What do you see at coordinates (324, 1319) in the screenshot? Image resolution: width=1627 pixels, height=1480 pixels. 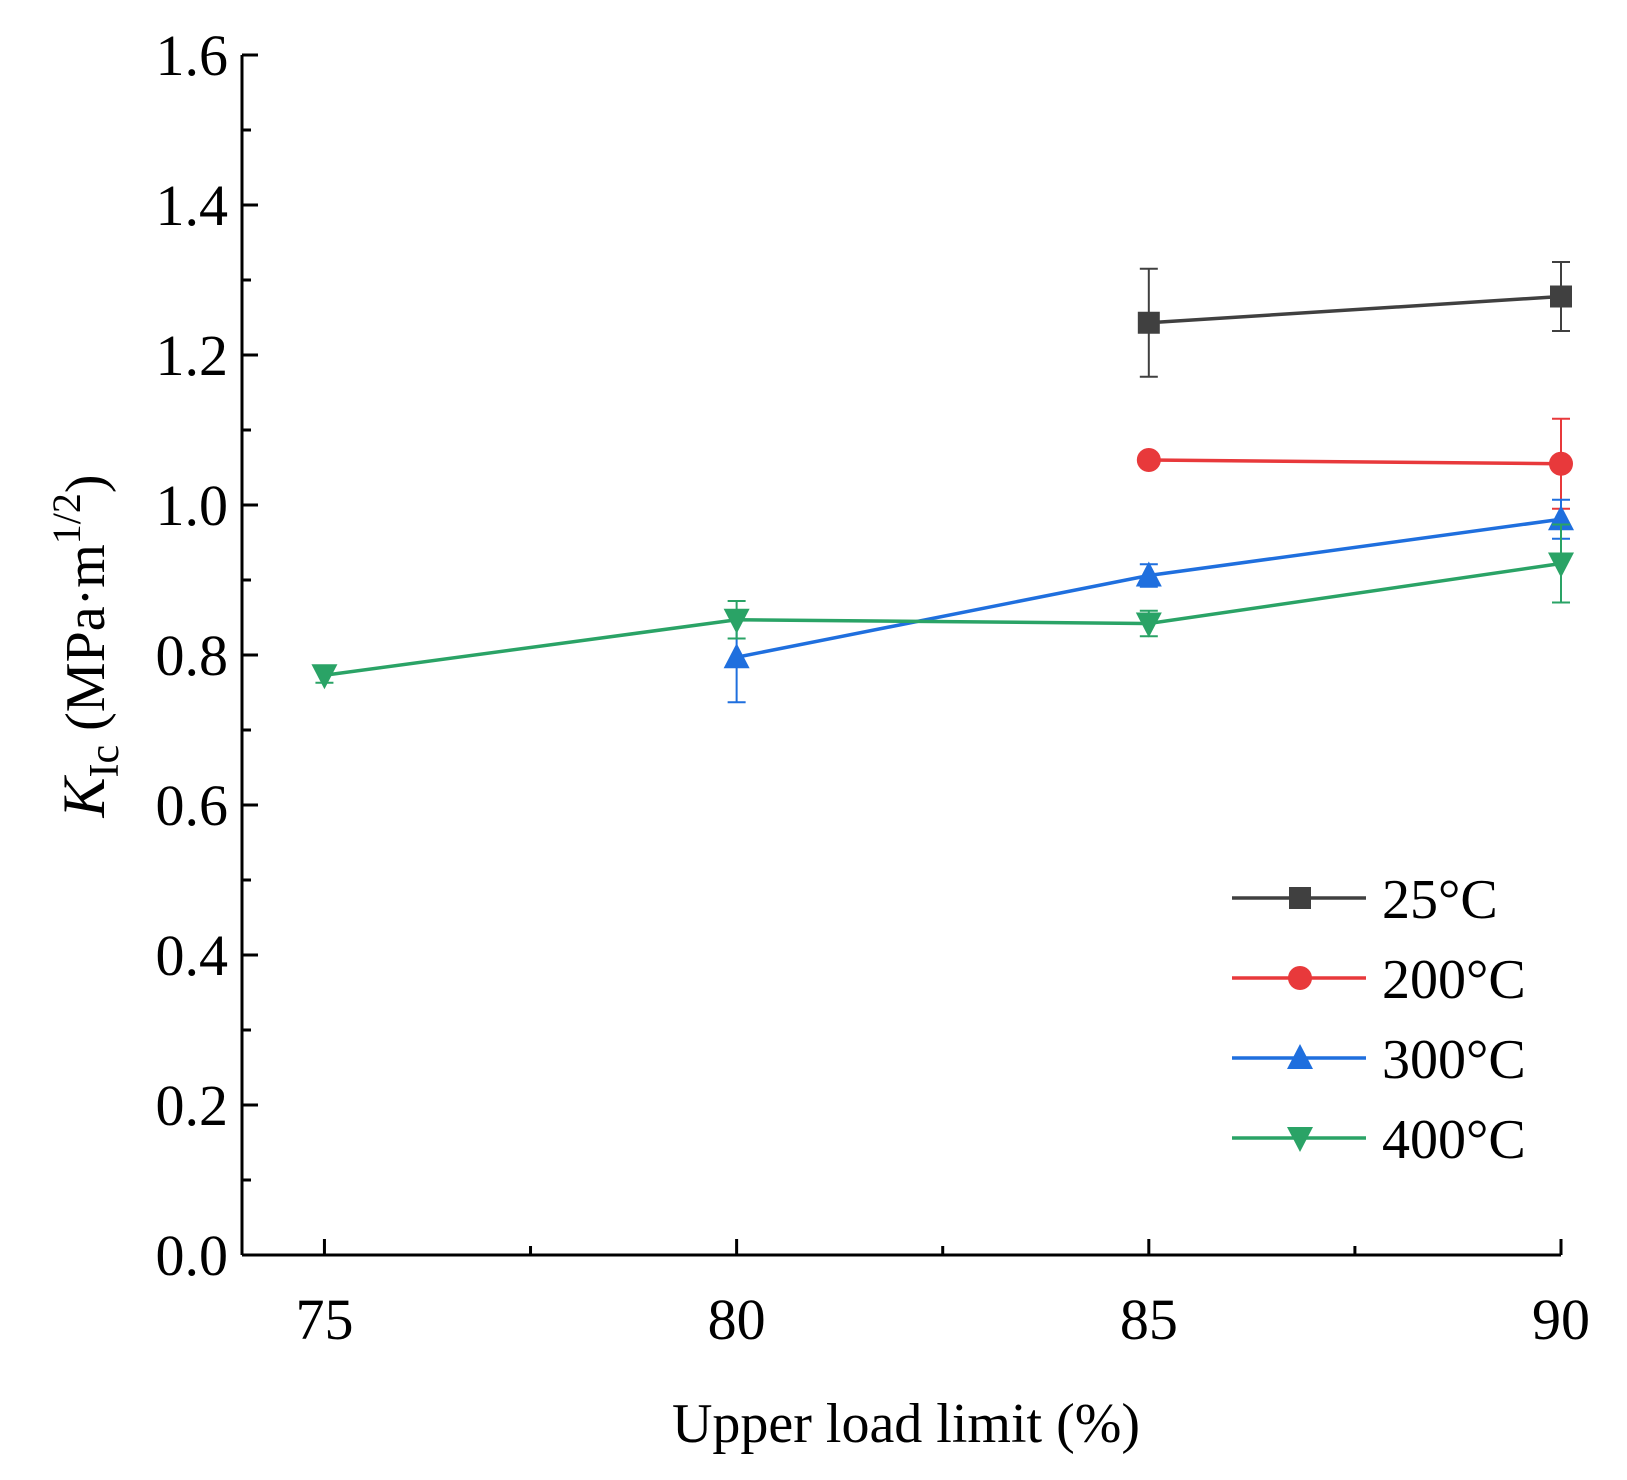 I see `x-tick-label: 75` at bounding box center [324, 1319].